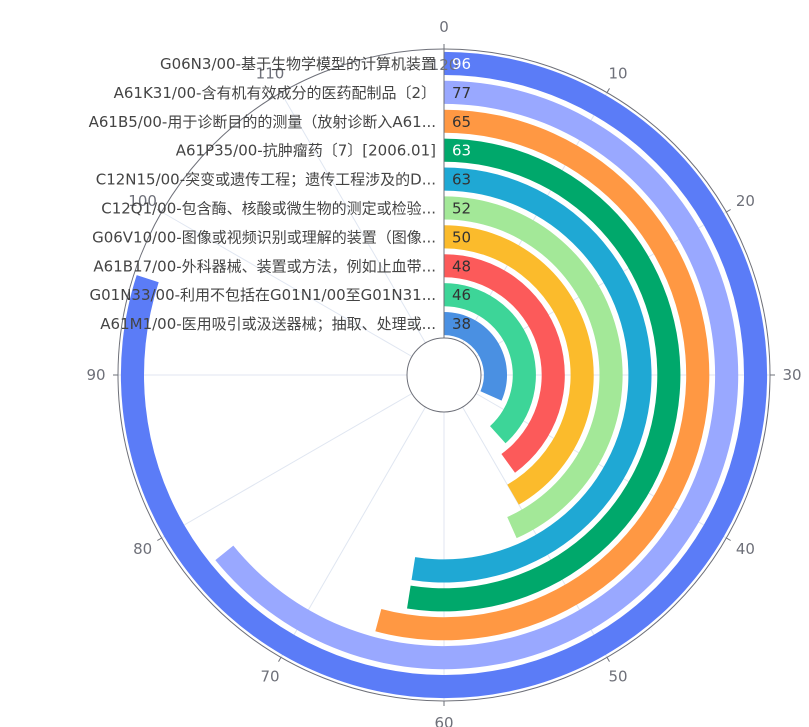  I want to click on category-label: A61K31/00-含有机有效成分的医药配制品〔2〕, so click(275, 93).